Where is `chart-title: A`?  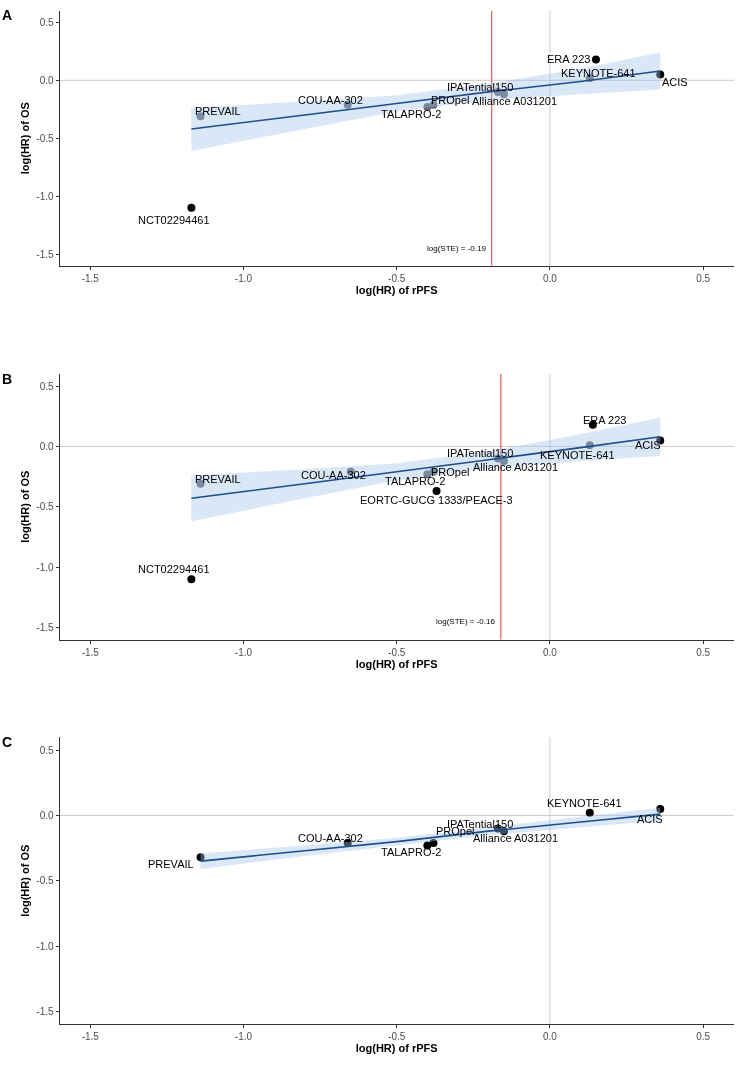
chart-title: A is located at coordinates (7, 15).